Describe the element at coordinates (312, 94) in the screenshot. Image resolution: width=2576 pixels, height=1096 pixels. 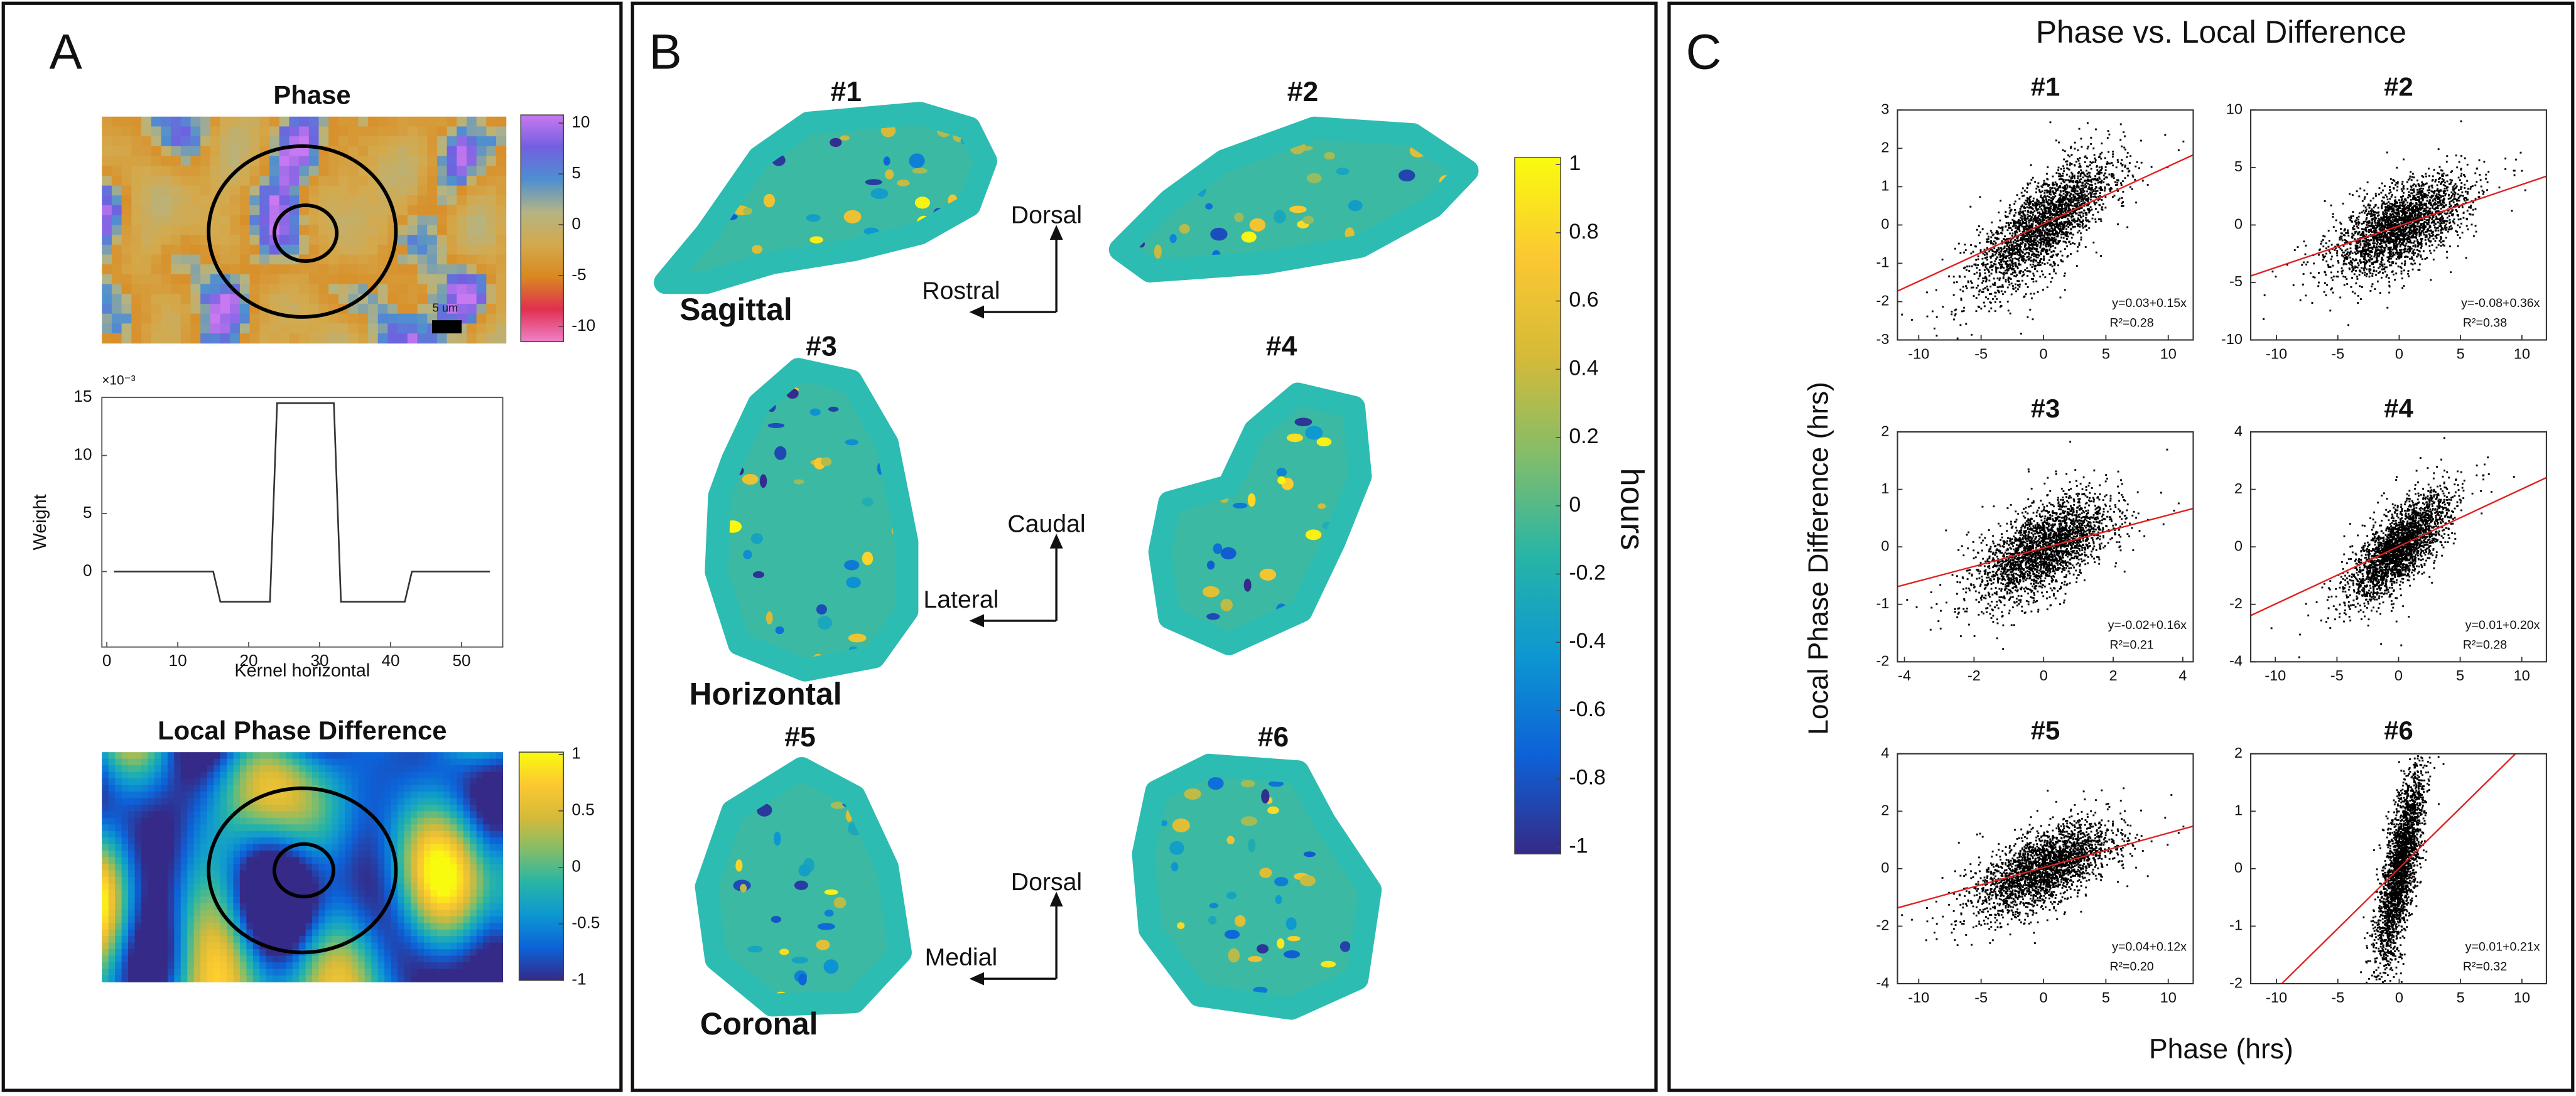
I see `heatmap-title: Phase` at that location.